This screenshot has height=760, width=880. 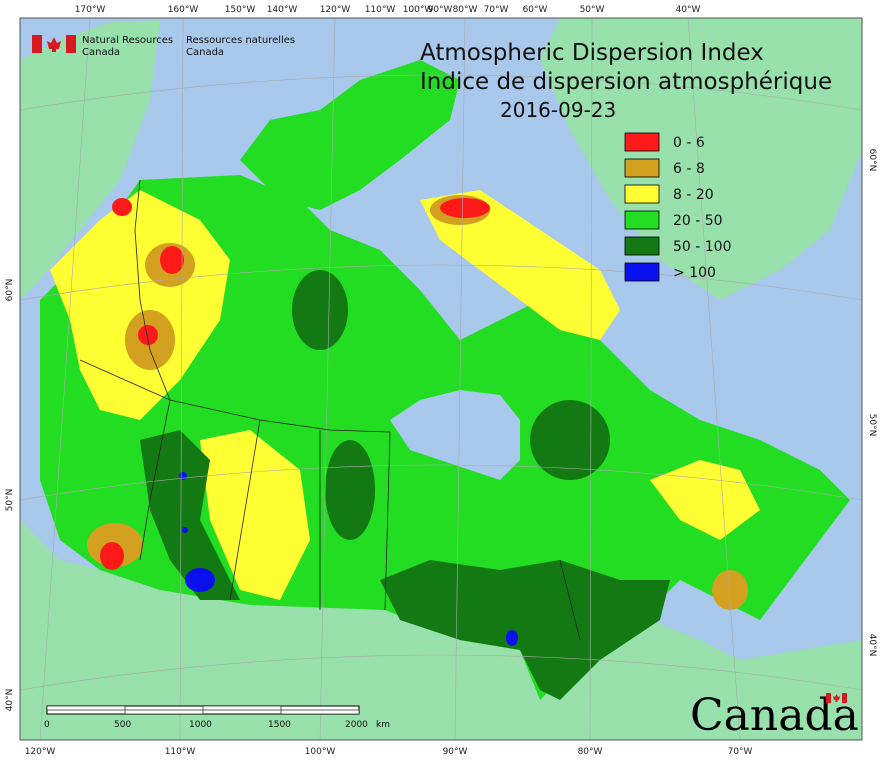 I want to click on hudson-bay, so click(x=455, y=435).